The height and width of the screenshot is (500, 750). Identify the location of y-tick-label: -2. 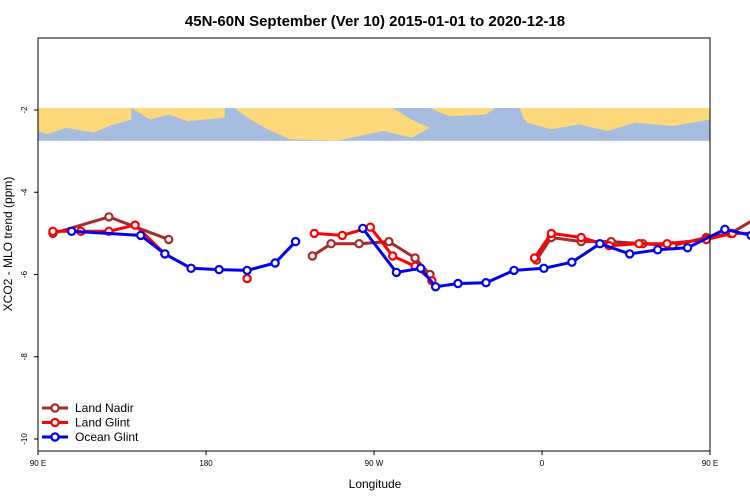
(24, 110).